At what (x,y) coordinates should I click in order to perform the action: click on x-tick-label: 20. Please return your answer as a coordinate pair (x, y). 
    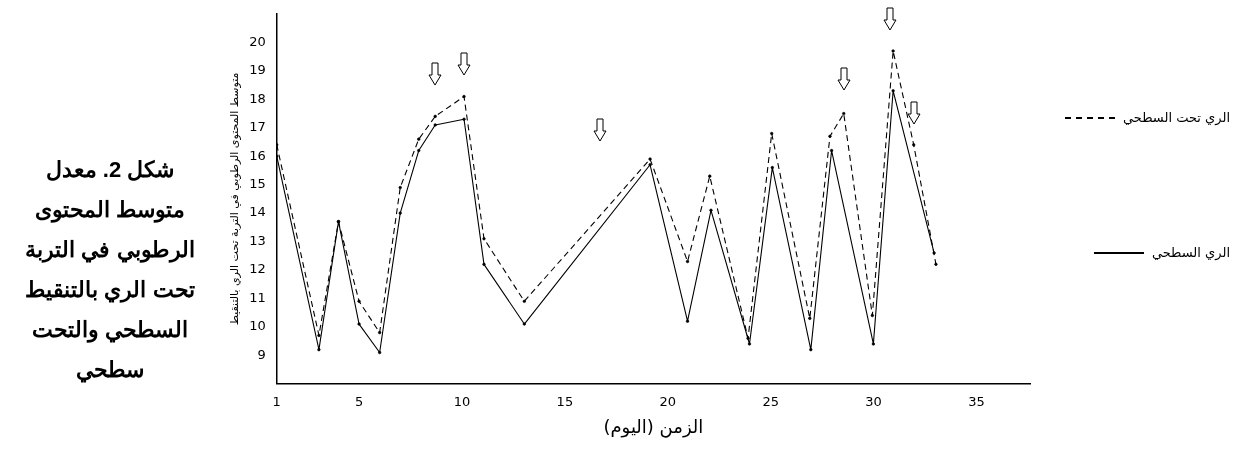
    Looking at the image, I should click on (668, 401).